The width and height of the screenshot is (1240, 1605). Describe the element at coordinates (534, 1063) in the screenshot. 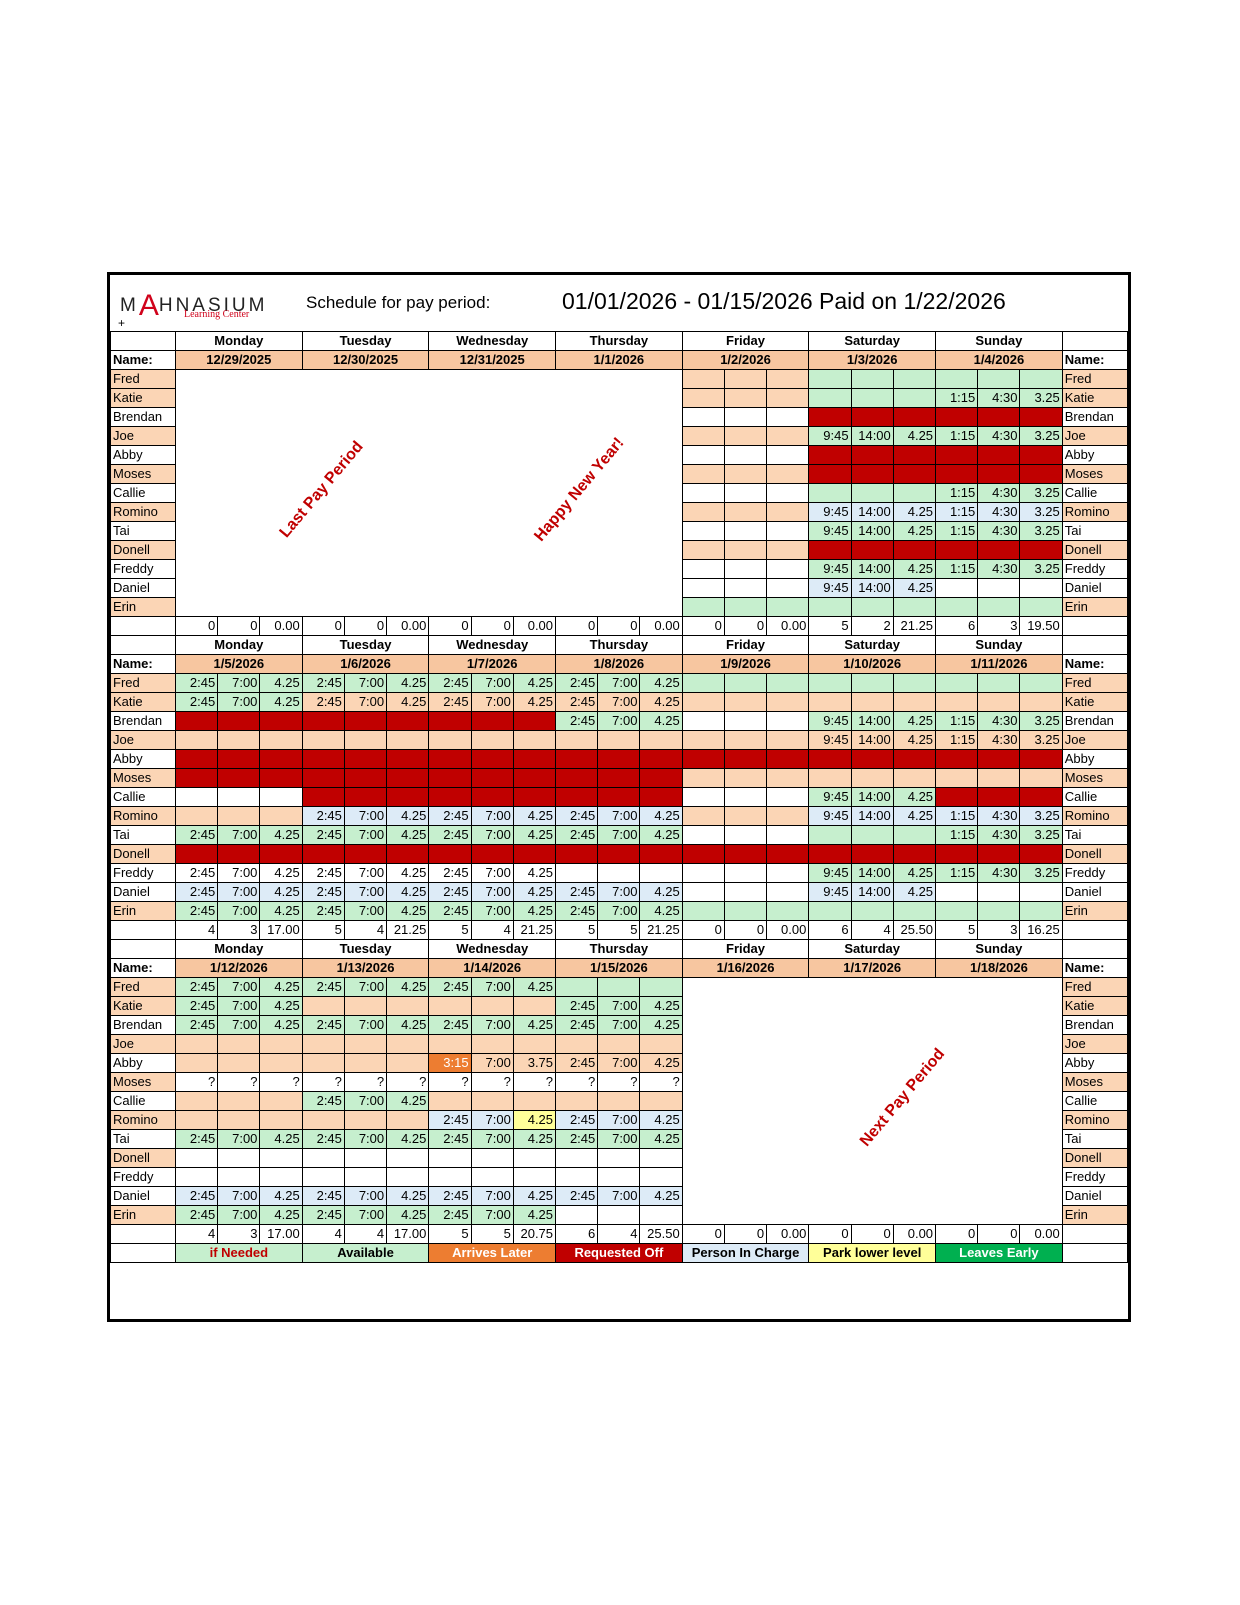

I see `shift-cell: 3.75` at that location.